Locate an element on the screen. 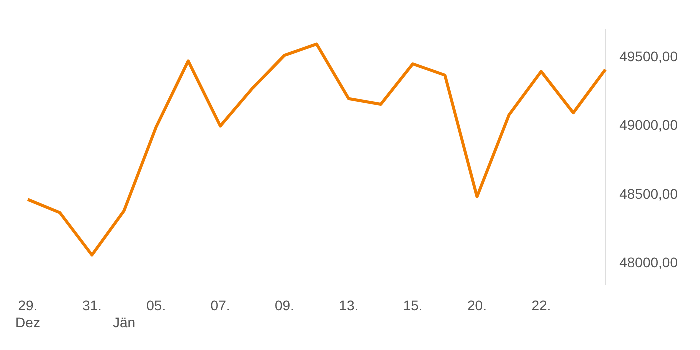 The width and height of the screenshot is (700, 350). y-tick-label: 49500,00 is located at coordinates (649, 56).